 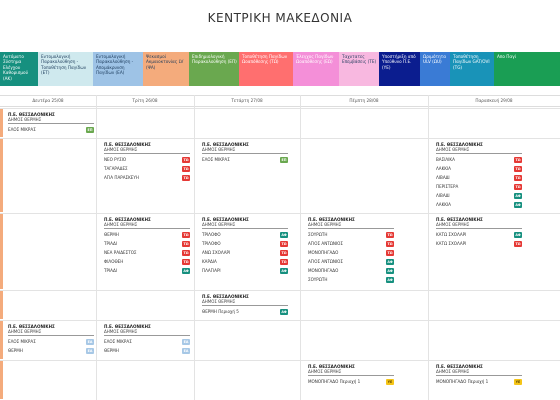 I want to click on location-item: ΚΑΤΩ ΣΧΟΛΑΡΙ ΤΩ, so click(x=479, y=243).